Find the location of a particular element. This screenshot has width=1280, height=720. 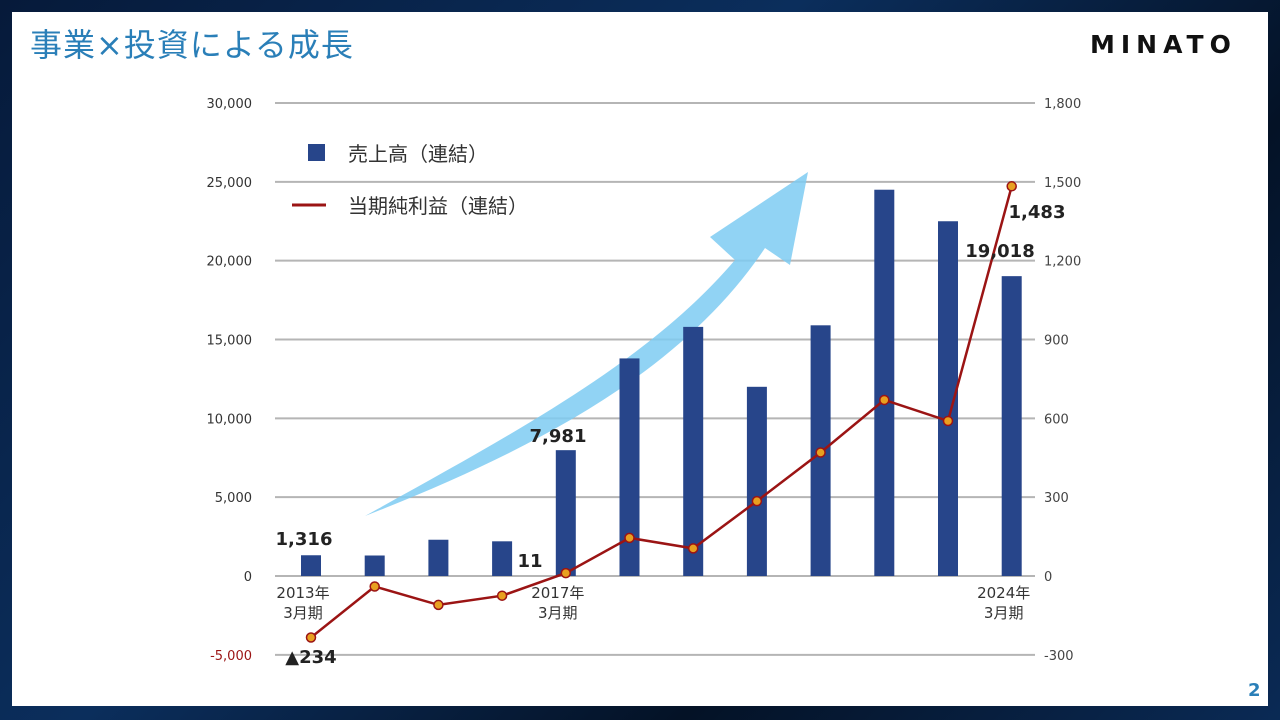

data-label: 19,018 is located at coordinates (999, 251).